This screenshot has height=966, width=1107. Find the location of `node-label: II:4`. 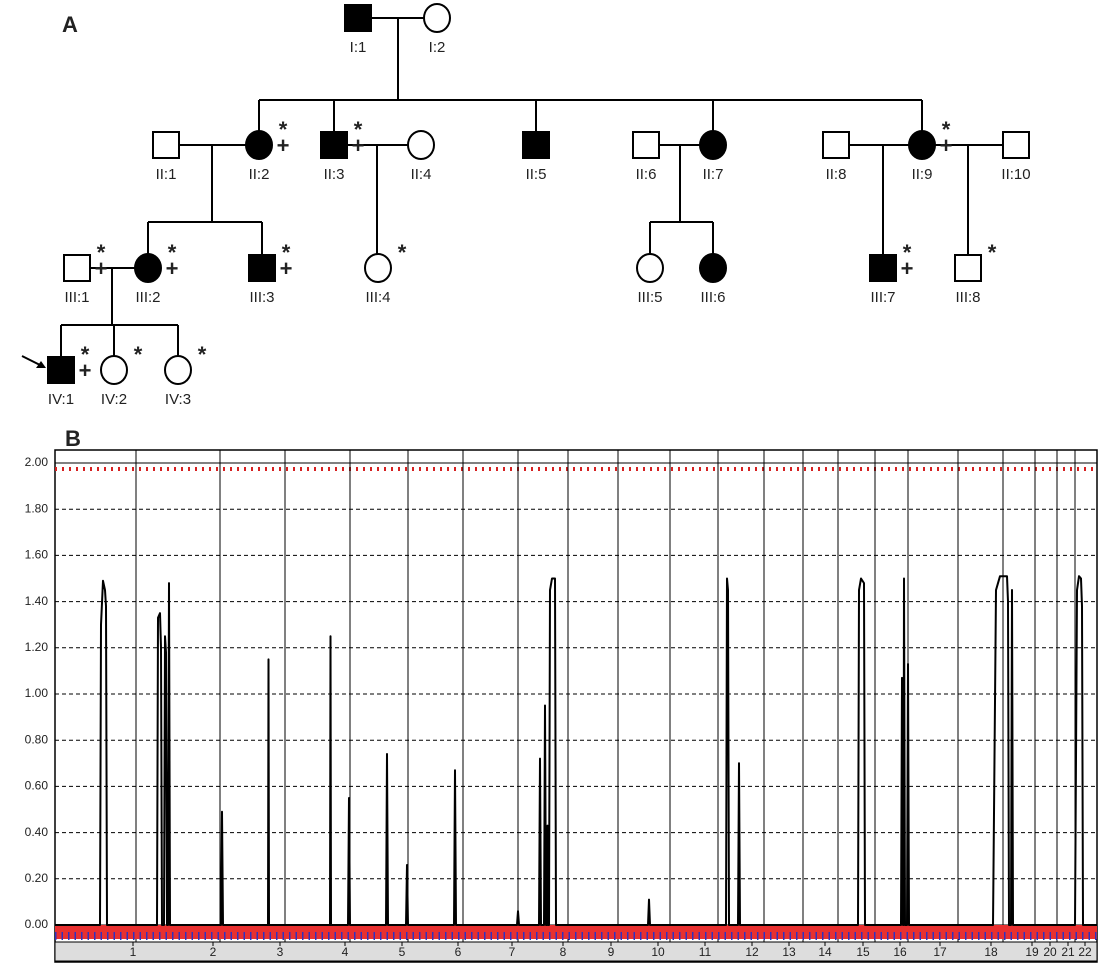

node-label: II:4 is located at coordinates (421, 174).